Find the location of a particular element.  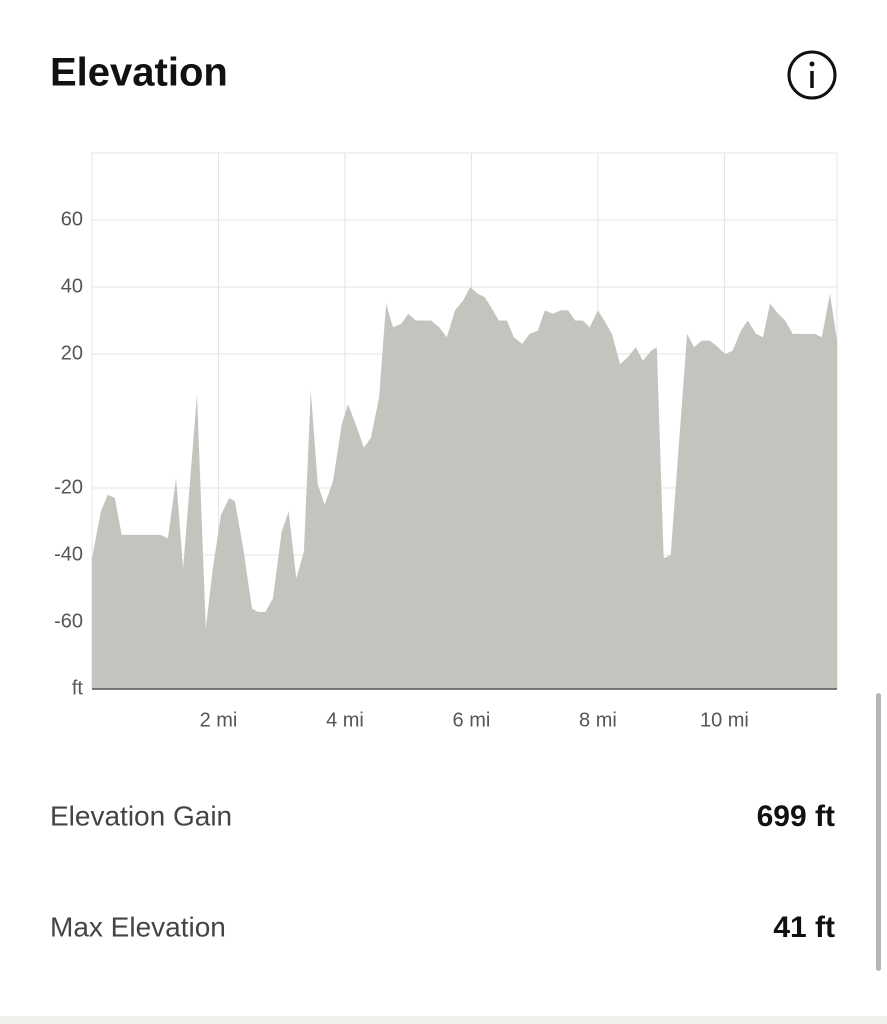

y-tick-label: -20 is located at coordinates (68, 487).